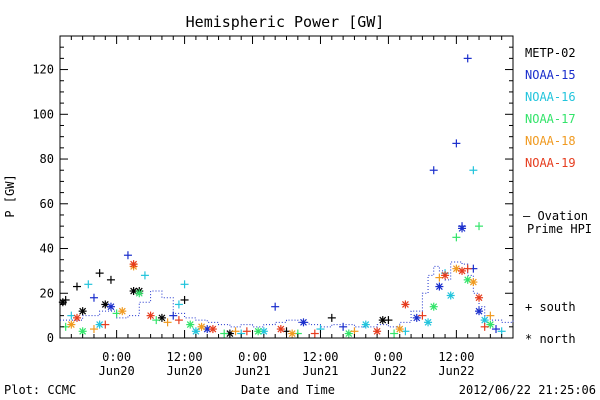 This screenshot has width=600, height=400. Describe the element at coordinates (550, 163) in the screenshot. I see `legend-entry: NOAA-19` at that location.